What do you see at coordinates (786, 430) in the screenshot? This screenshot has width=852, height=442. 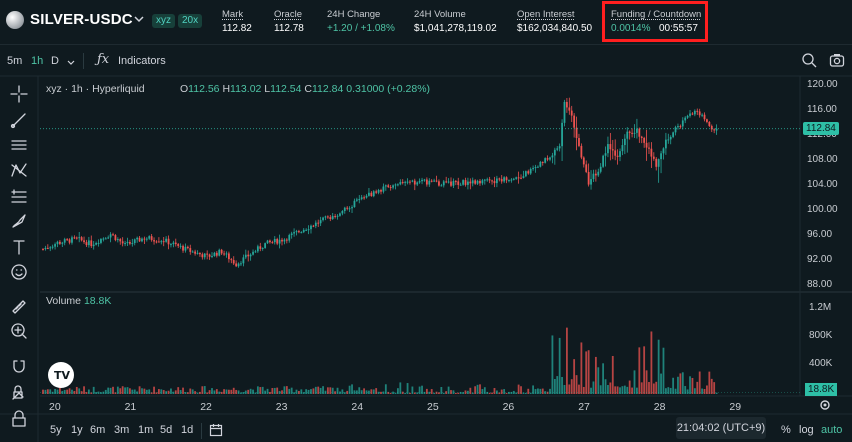 I see `percent-scale-toggle: %` at bounding box center [786, 430].